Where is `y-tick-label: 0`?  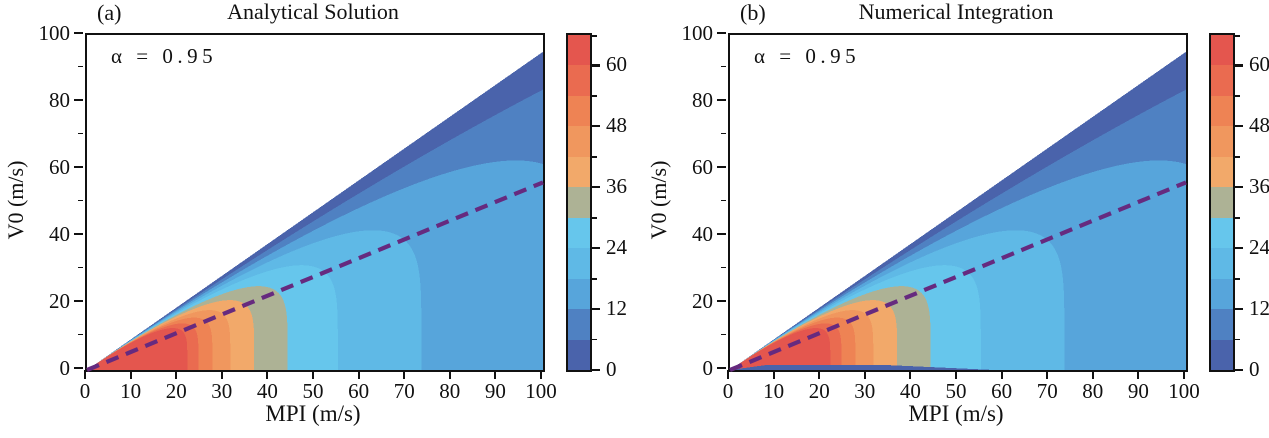 y-tick-label: 0 is located at coordinates (708, 368).